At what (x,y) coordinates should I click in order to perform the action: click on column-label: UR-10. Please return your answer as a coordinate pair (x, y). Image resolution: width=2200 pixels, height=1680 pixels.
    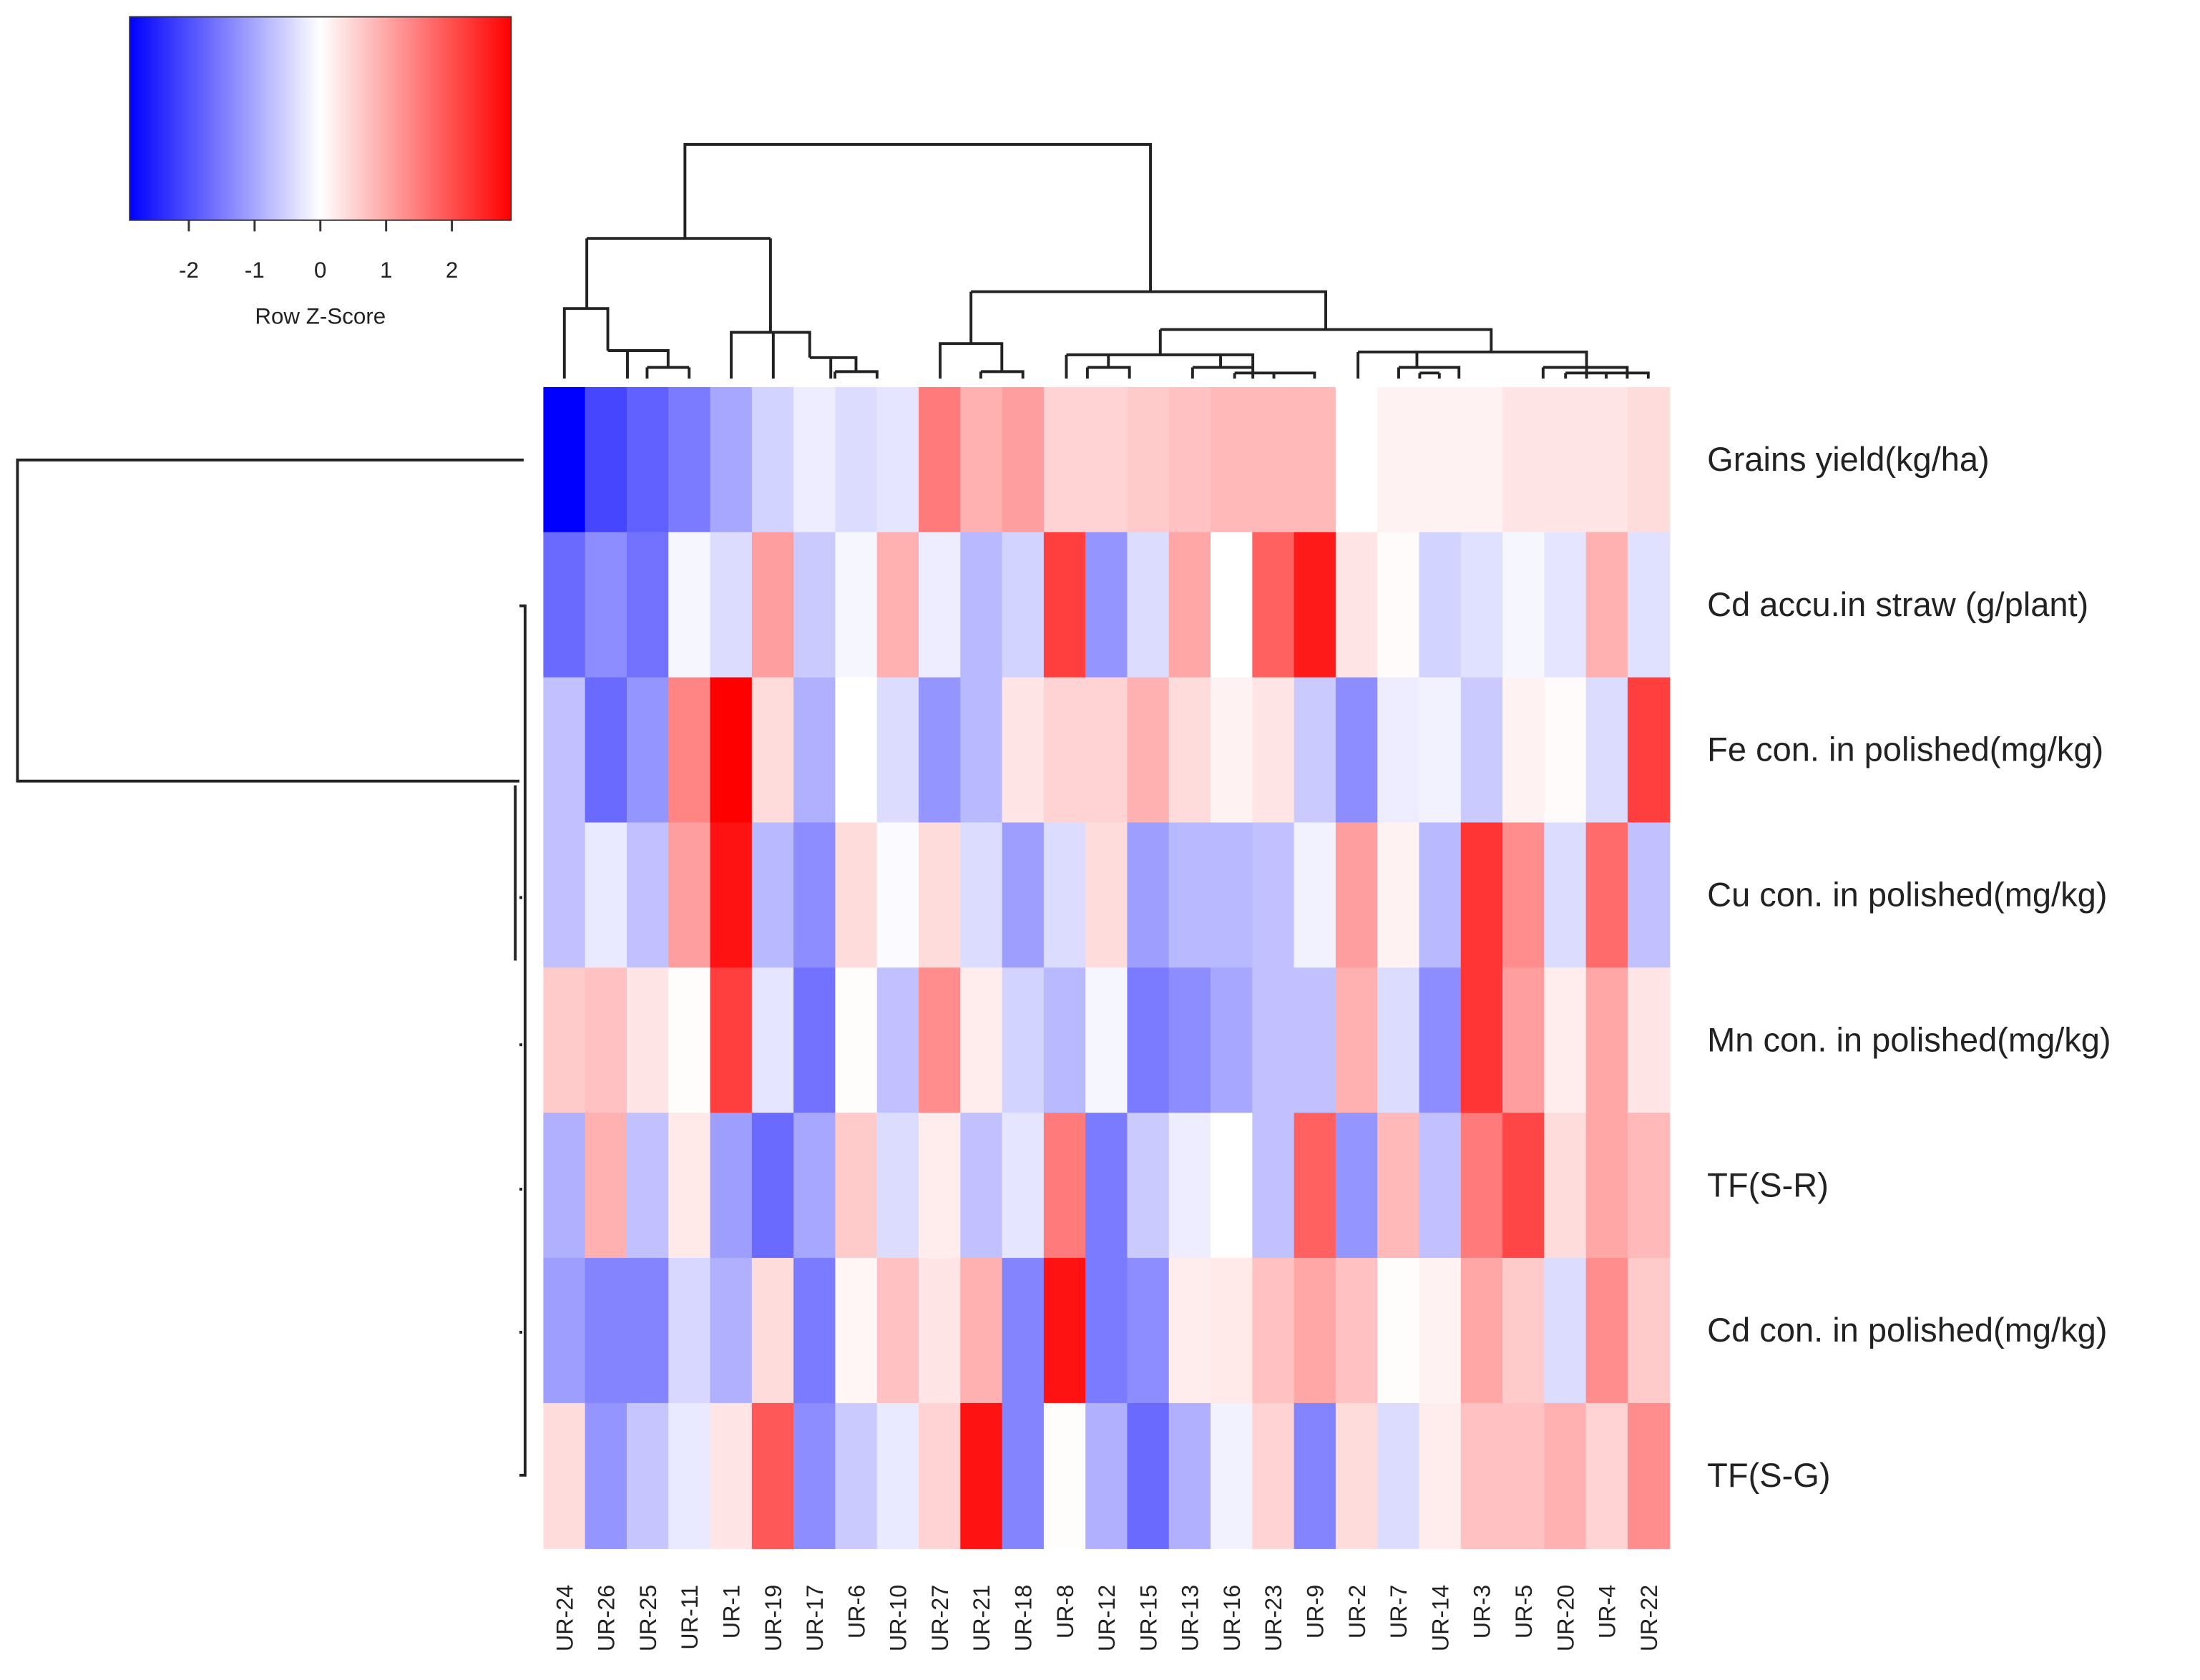
    Looking at the image, I should click on (898, 1618).